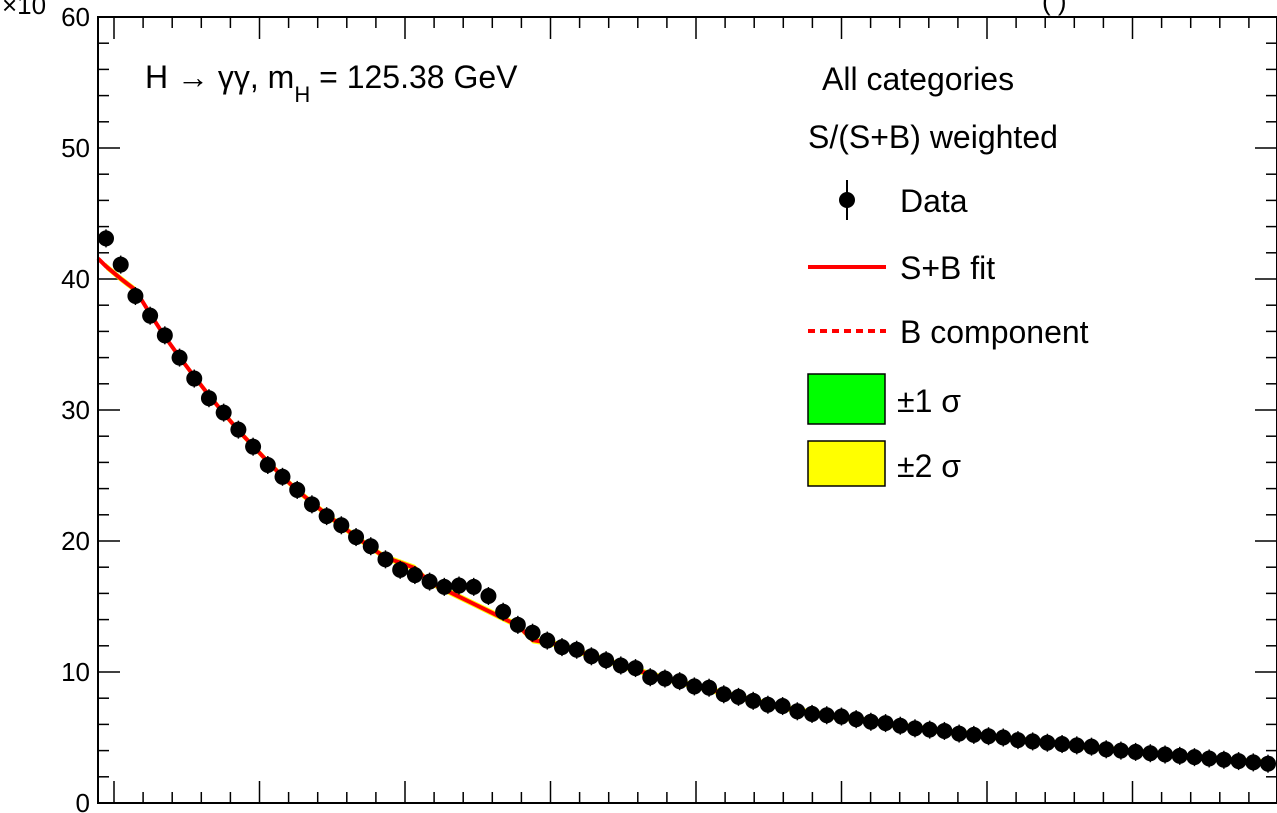 This screenshot has width=1277, height=813. Describe the element at coordinates (947, 268) in the screenshot. I see `legend-label-sb-fit: S+B fit` at that location.